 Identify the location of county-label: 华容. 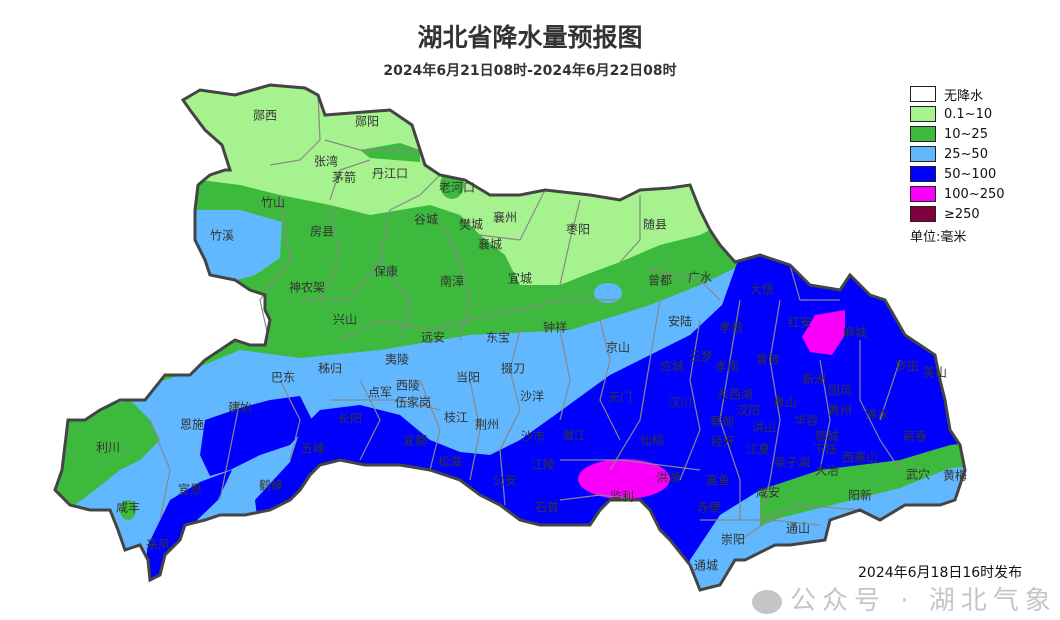
(806, 420).